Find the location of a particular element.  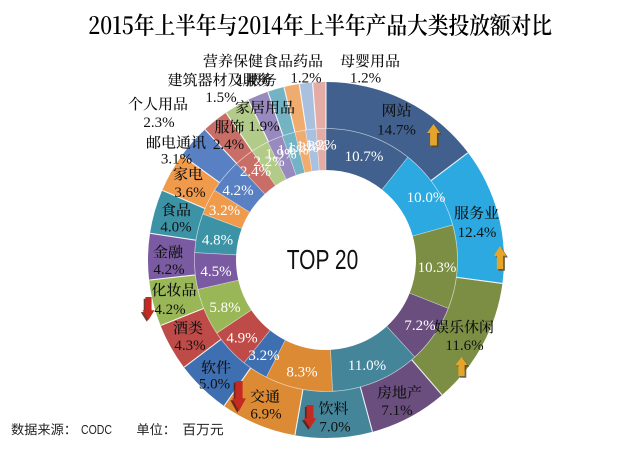

svg-text: 11.0% is located at coordinates (367, 366).